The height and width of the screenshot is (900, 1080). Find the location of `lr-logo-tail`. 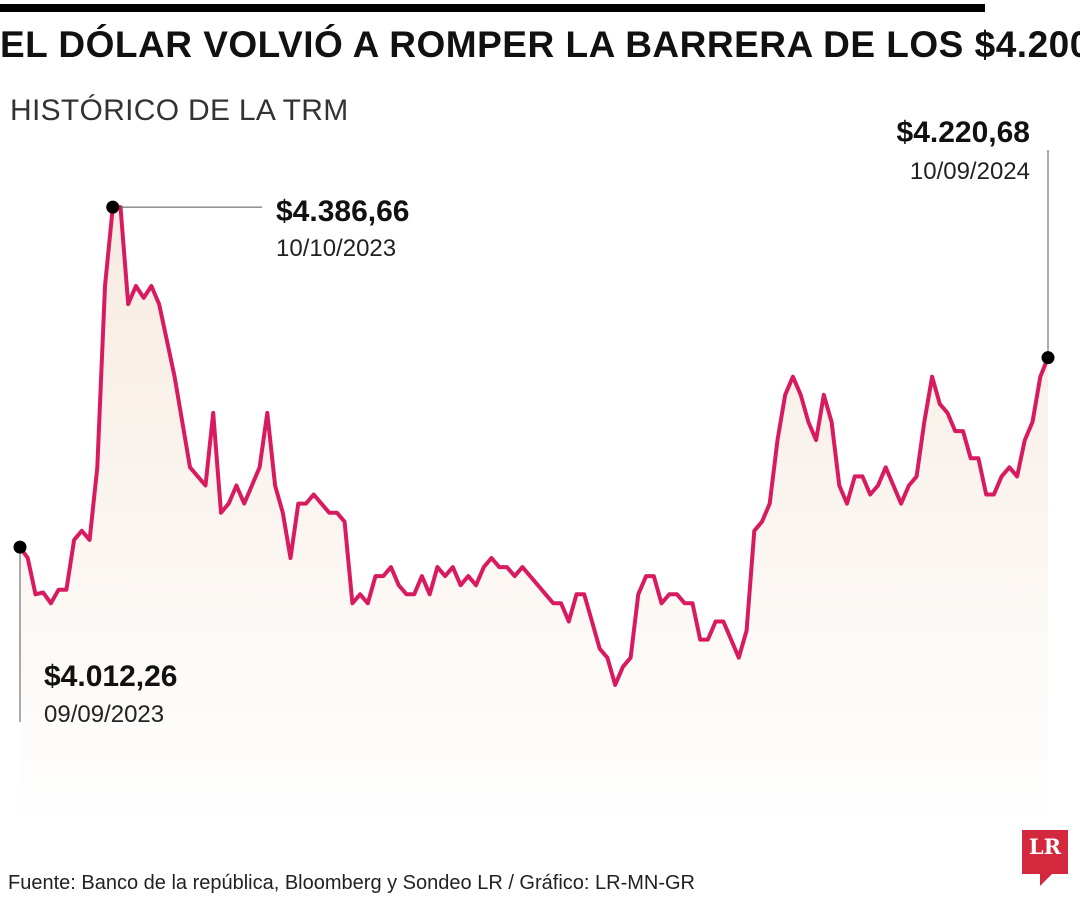

lr-logo-tail is located at coordinates (1046, 880).